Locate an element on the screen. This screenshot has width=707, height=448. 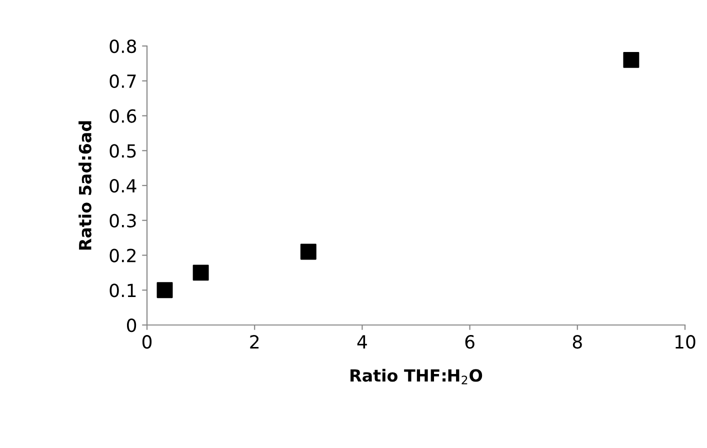
x-axis-title: Ratio THF:H$_{2}$O is located at coordinates (416, 376).